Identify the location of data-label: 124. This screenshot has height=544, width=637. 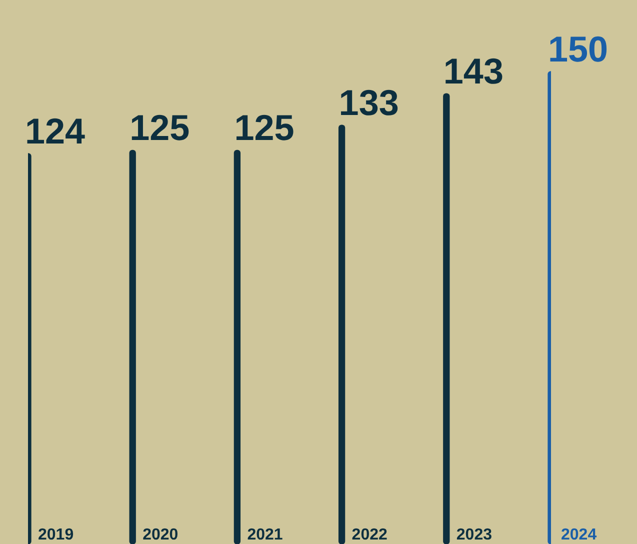
(55, 131).